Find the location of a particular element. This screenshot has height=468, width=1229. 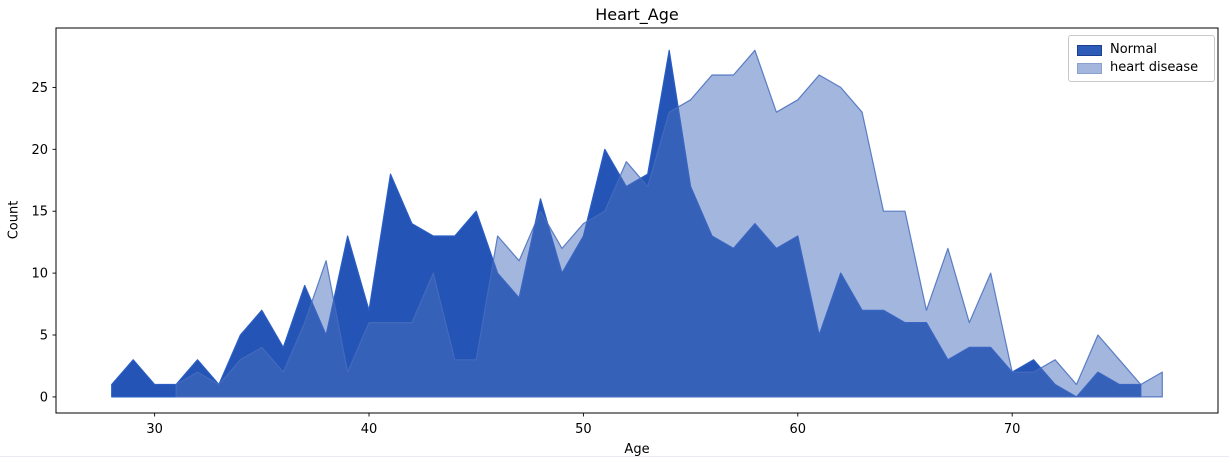

chart-title: Heart_Age is located at coordinates (637, 14).